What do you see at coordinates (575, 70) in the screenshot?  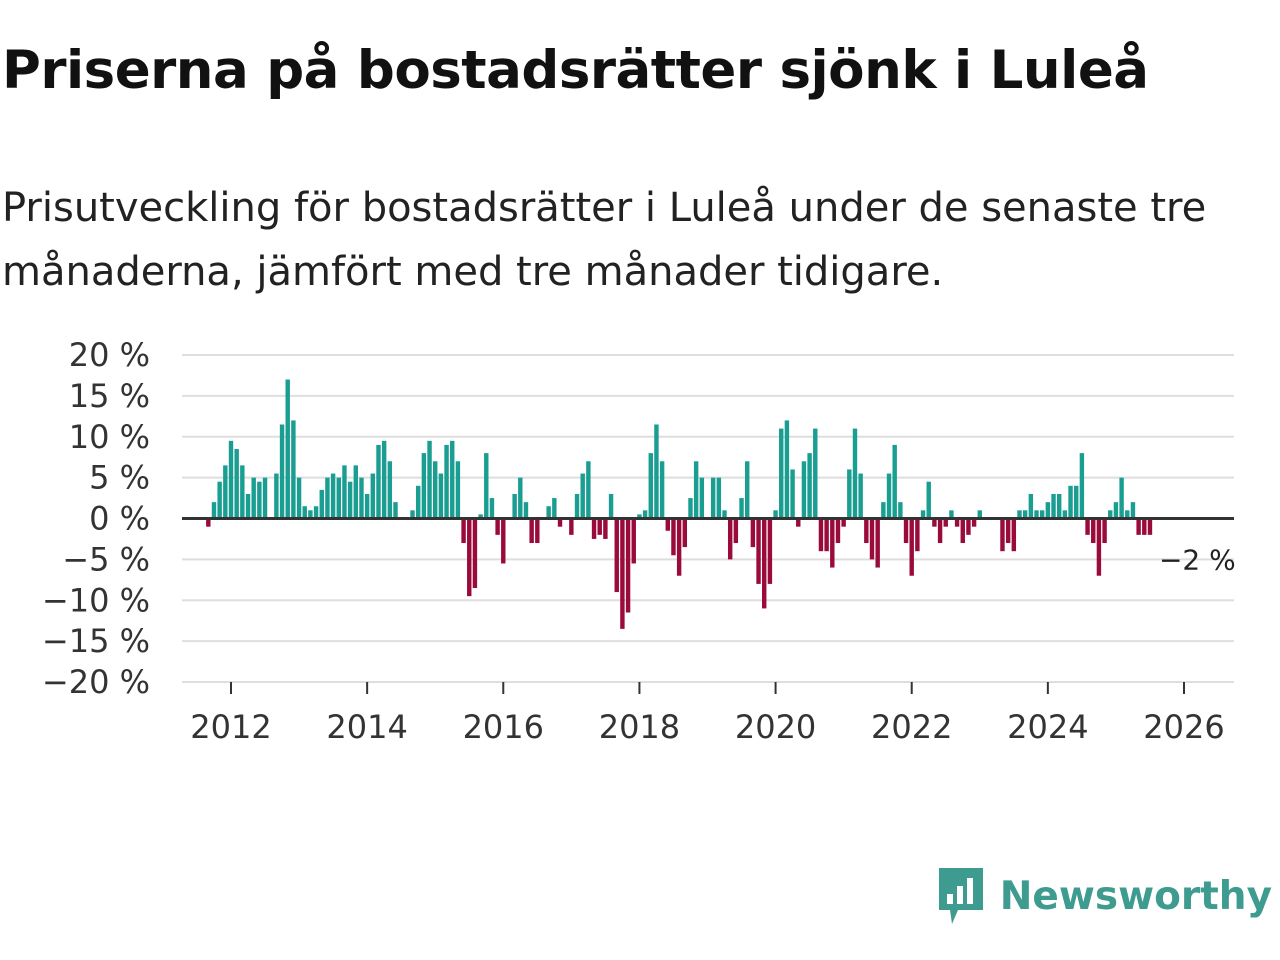 I see `chart-title: Priserna på bostadsrätter sjönk i Luleå` at bounding box center [575, 70].